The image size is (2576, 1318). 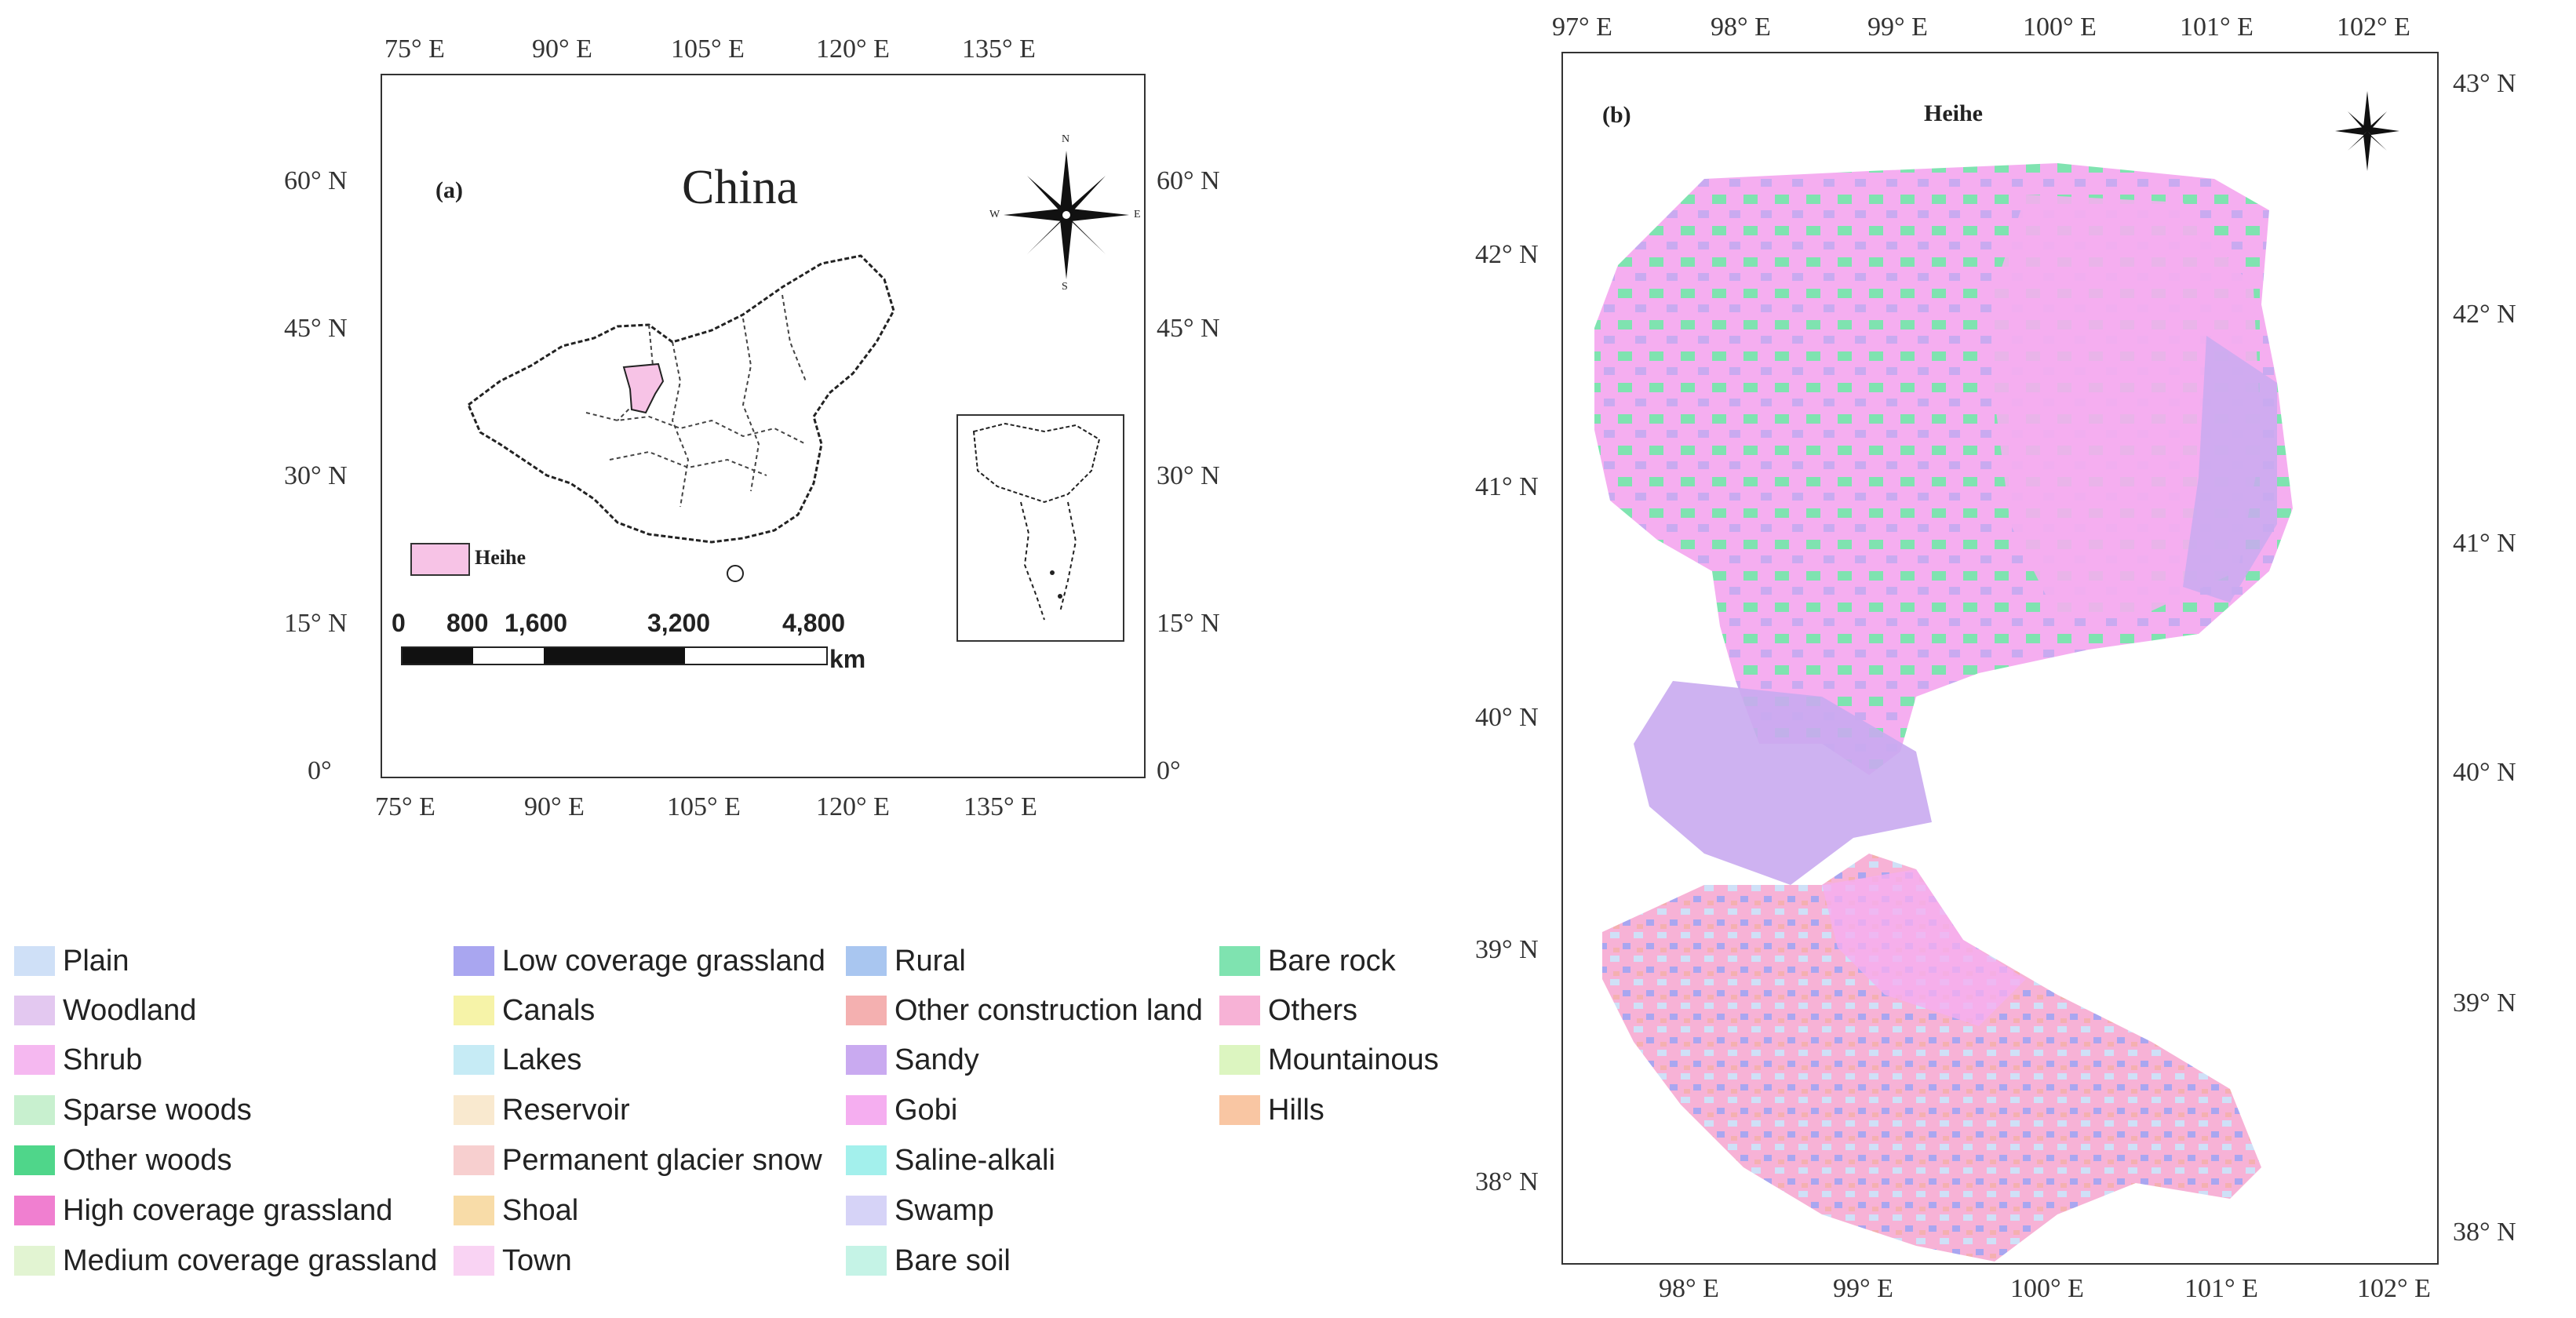 What do you see at coordinates (1741, 27) in the screenshot?
I see `map-b-xtick-top-1: 98° E` at bounding box center [1741, 27].